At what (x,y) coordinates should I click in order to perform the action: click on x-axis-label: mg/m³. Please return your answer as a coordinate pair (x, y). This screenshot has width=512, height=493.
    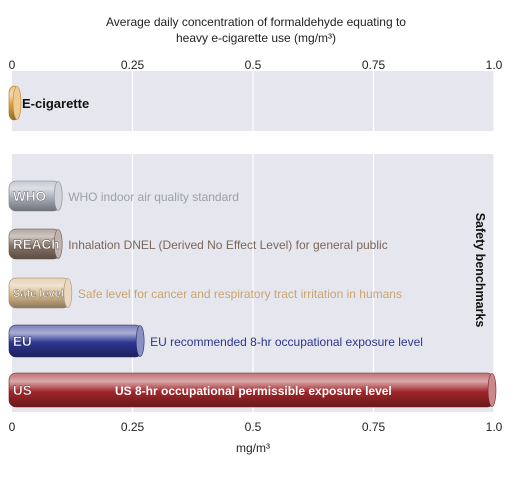
    Looking at the image, I should click on (253, 448).